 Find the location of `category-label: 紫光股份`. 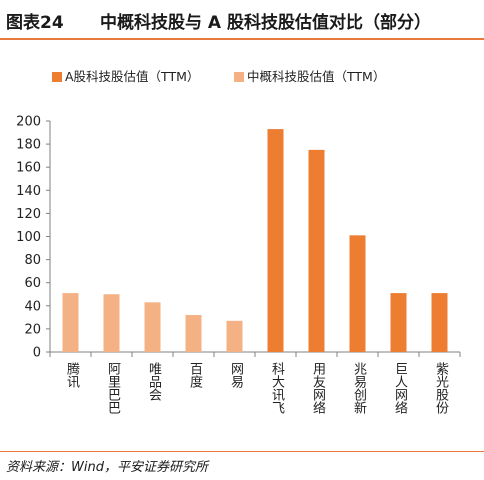

category-label: 紫光股份 is located at coordinates (441, 388).